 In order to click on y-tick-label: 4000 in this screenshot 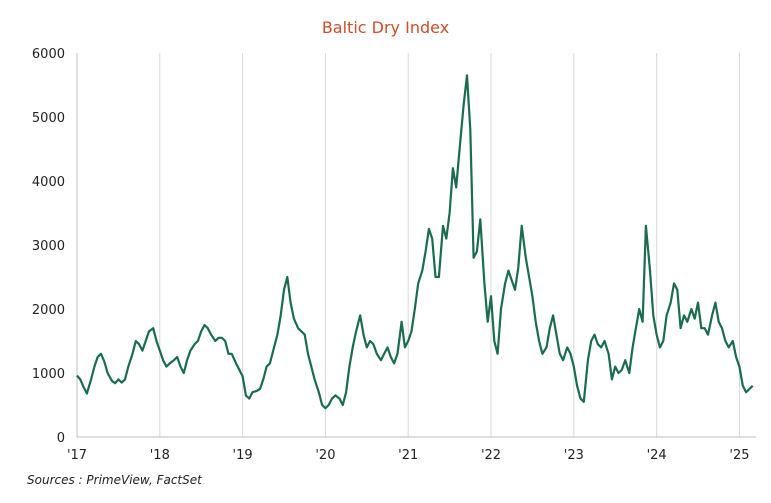, I will do `click(48, 182)`.